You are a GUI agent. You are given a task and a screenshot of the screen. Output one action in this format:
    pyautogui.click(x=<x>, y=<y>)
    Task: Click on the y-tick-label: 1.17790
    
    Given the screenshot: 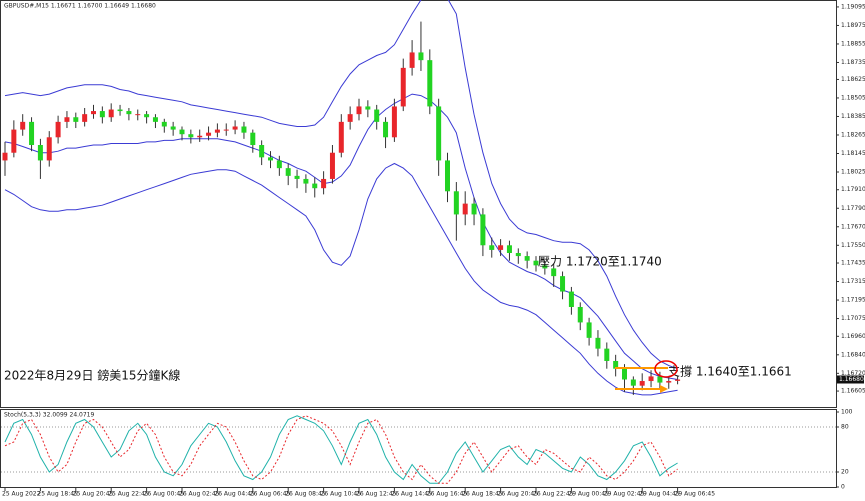 What is the action you would take?
    pyautogui.click(x=853, y=208)
    